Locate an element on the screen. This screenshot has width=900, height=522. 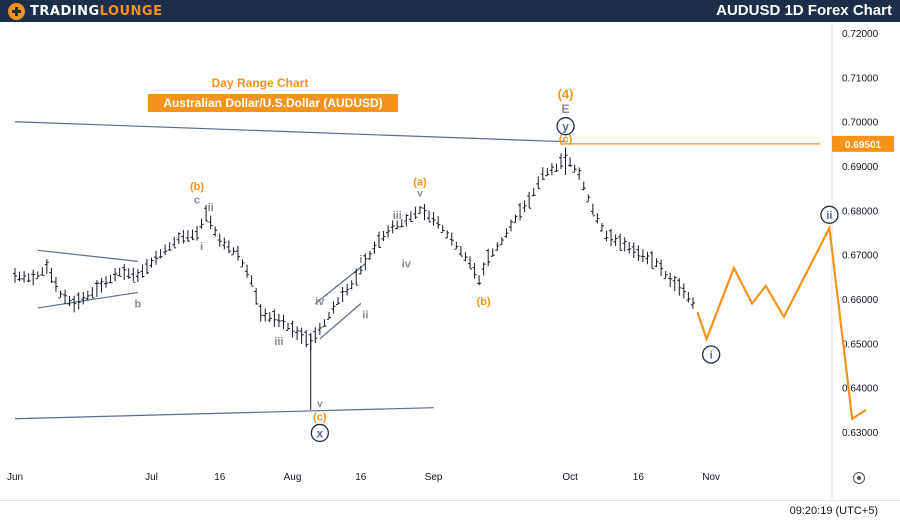
y-tick-label: 0.66000 is located at coordinates (860, 300).